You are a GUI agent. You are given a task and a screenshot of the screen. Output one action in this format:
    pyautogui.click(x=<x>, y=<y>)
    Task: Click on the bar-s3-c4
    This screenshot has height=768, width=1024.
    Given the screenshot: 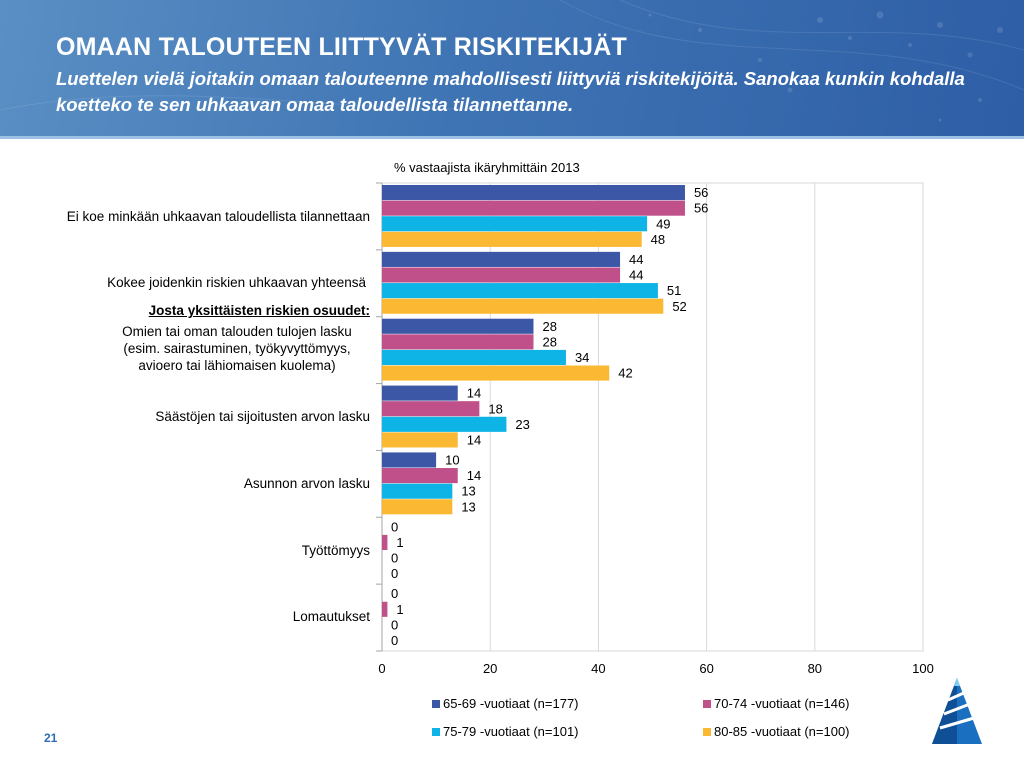 What is the action you would take?
    pyautogui.click(x=417, y=507)
    